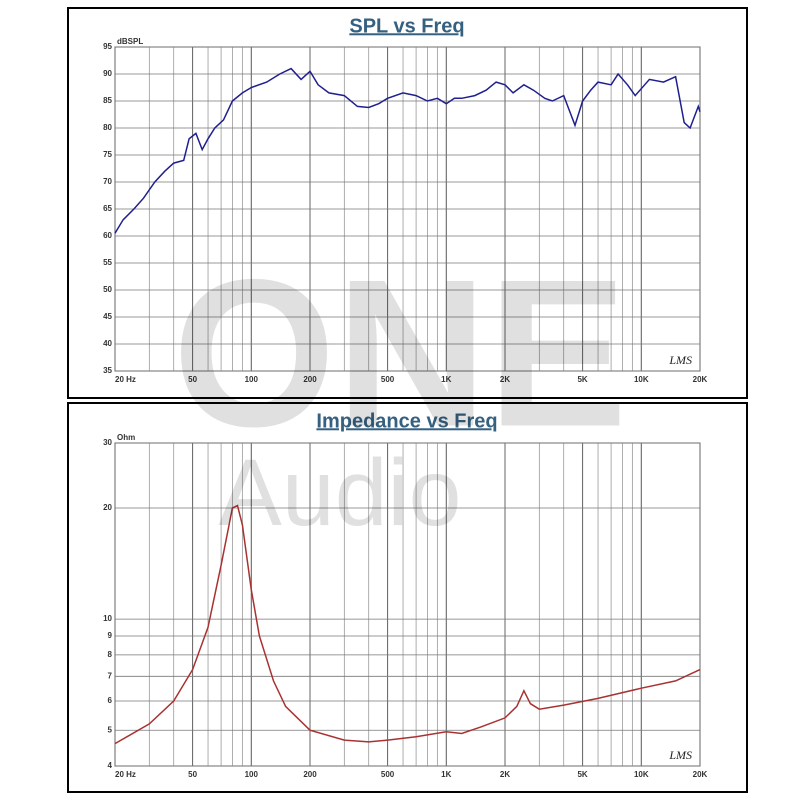 Image resolution: width=800 pixels, height=800 pixels. I want to click on y-tick-label: 45, so click(107, 316).